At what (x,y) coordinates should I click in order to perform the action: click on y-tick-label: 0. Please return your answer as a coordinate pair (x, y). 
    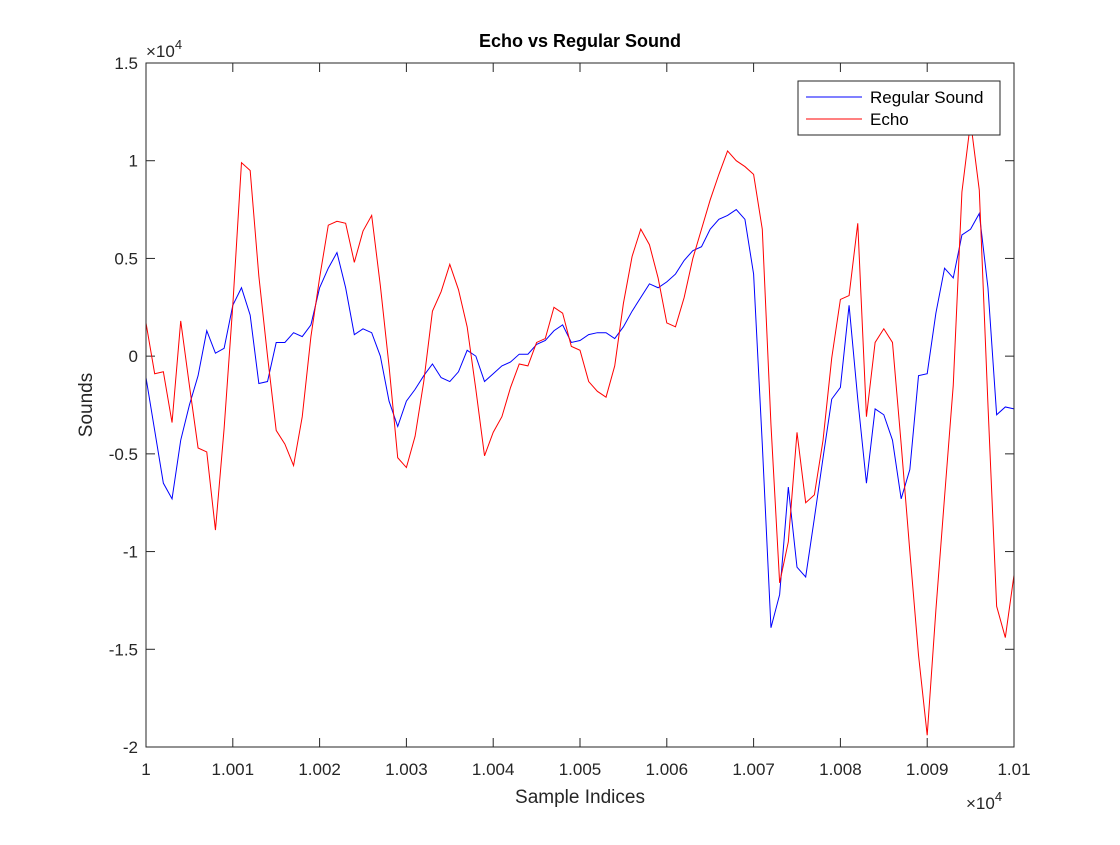
    Looking at the image, I should click on (133, 356).